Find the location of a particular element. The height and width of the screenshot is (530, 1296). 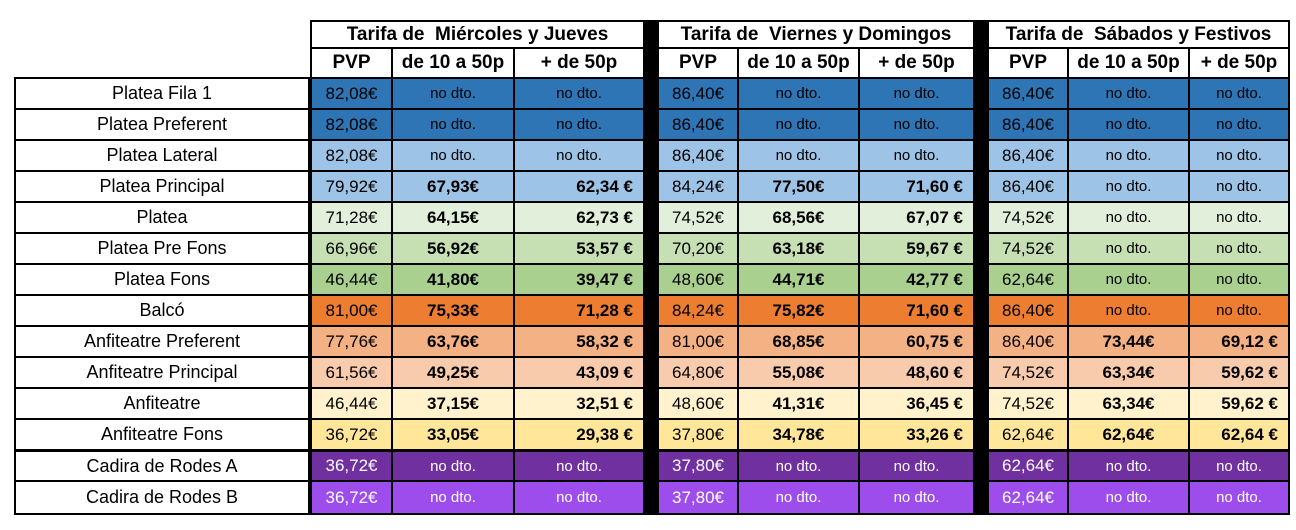

table-row: 74,52€ 63,34€ 59,62 € is located at coordinates (1138, 373).